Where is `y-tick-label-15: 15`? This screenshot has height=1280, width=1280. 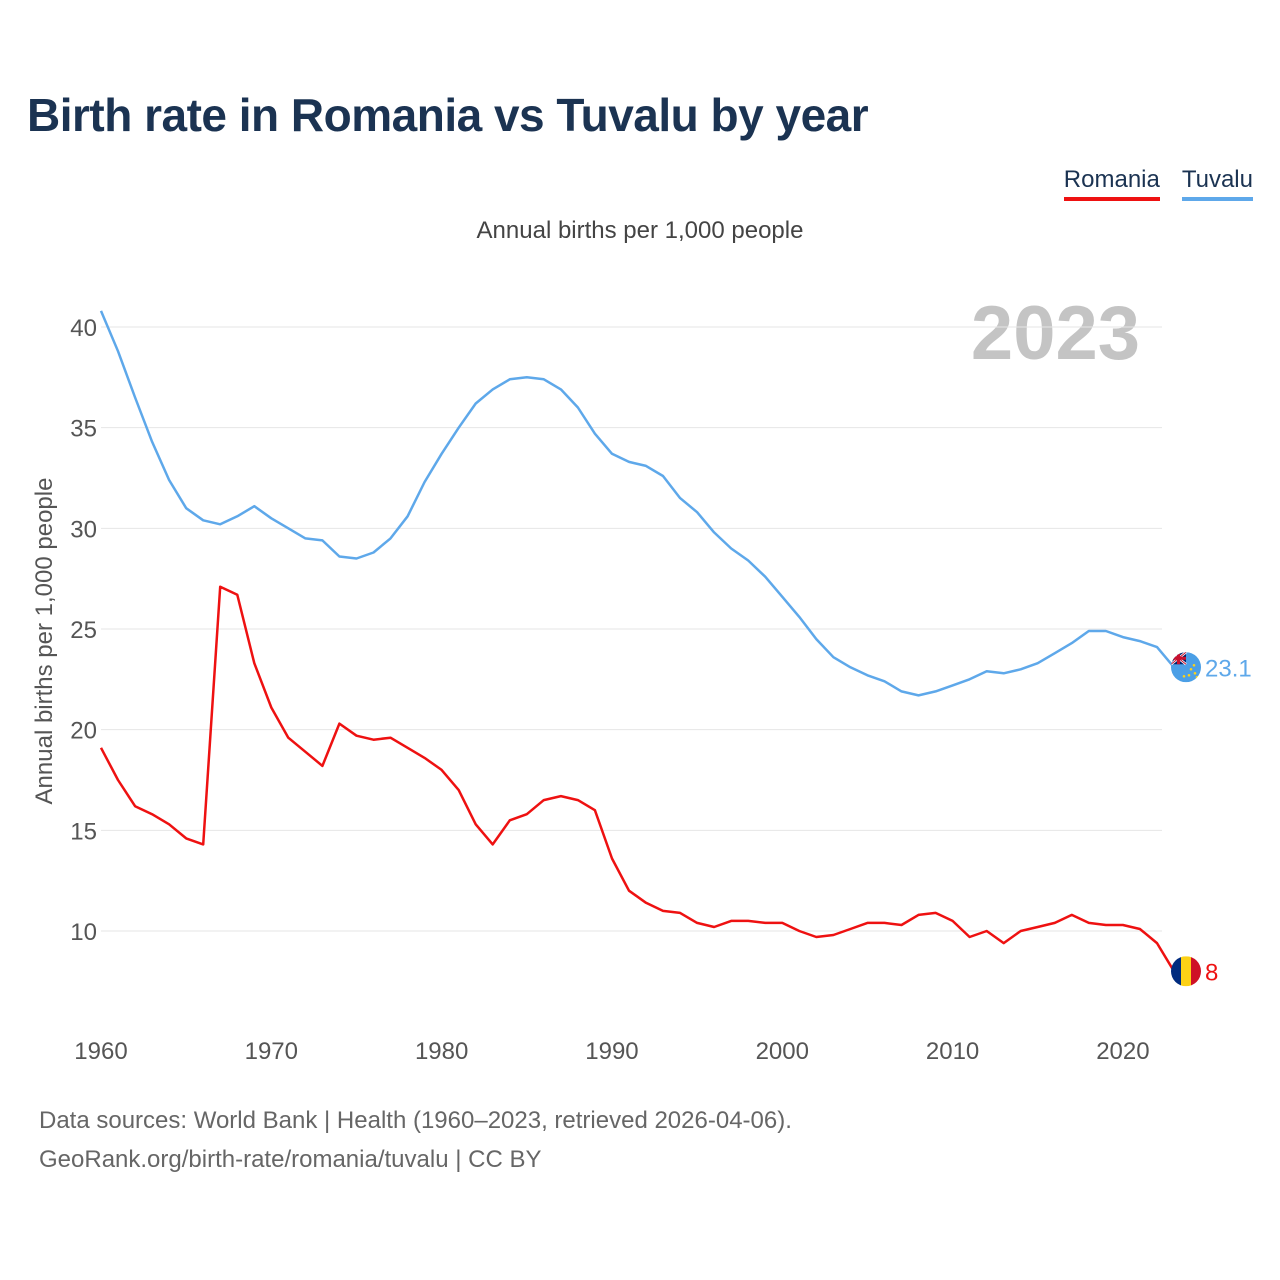 y-tick-label-15: 15 is located at coordinates (83, 831).